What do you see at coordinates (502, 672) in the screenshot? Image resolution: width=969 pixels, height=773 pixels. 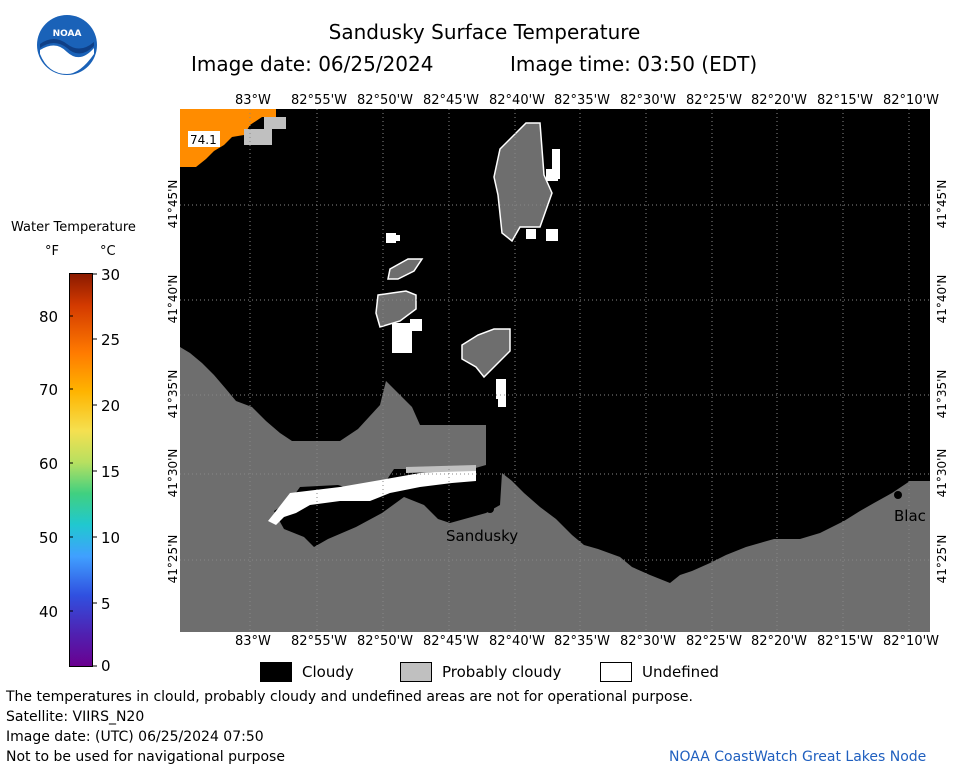 I see `legend-probably-cloudy-label: Probably cloudy` at bounding box center [502, 672].